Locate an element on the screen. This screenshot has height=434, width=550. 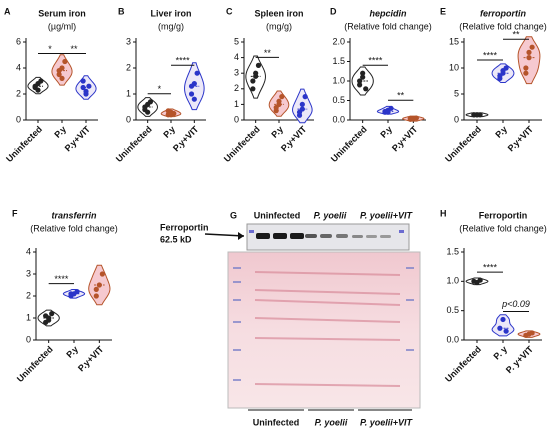
y-tick-label: 6 is located at coordinates (18, 41).